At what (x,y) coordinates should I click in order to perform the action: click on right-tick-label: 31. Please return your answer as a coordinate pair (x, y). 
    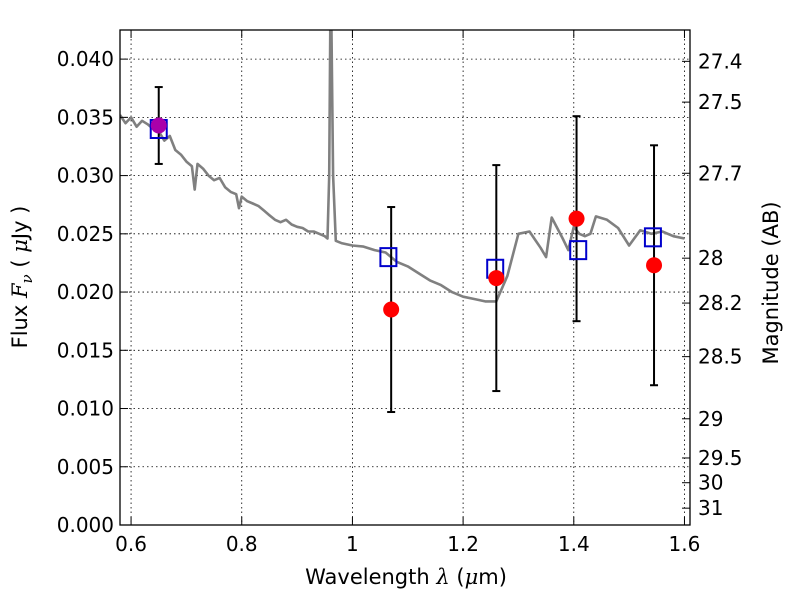
    Looking at the image, I should click on (710, 508).